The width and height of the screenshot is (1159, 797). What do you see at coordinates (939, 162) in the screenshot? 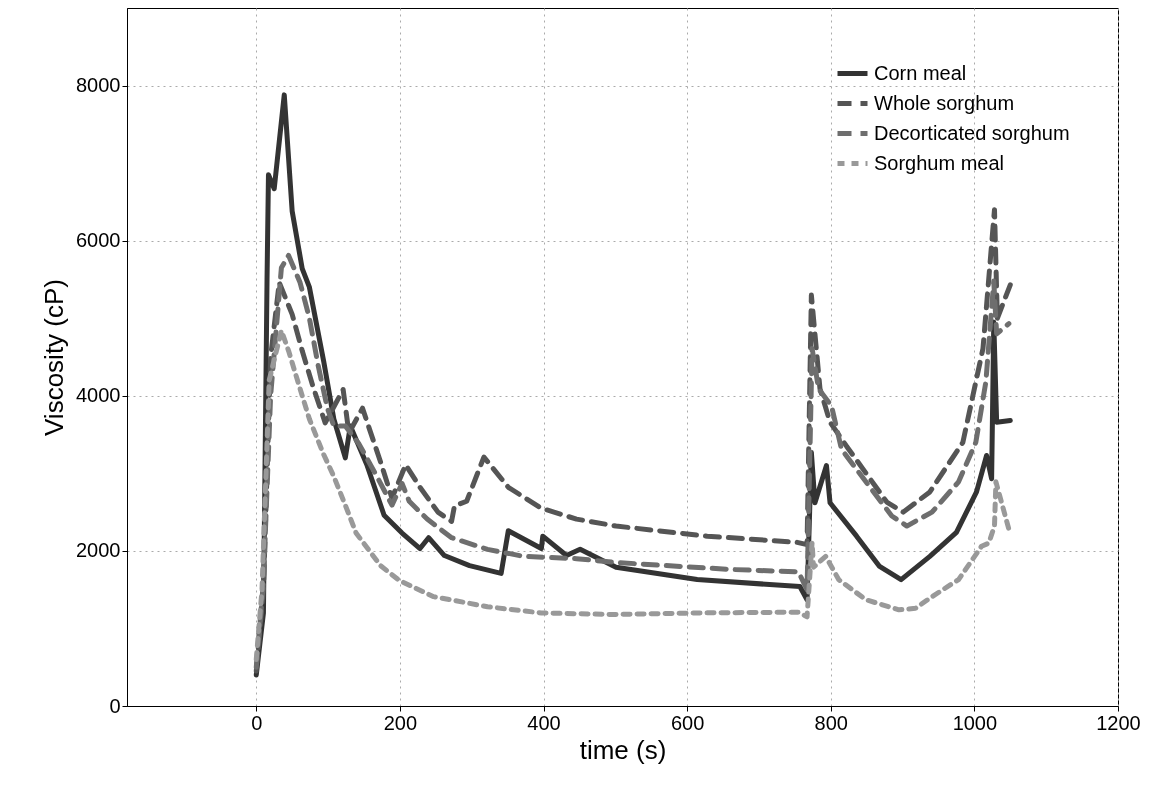
I see `legend-label: Sorghum meal` at bounding box center [939, 162].